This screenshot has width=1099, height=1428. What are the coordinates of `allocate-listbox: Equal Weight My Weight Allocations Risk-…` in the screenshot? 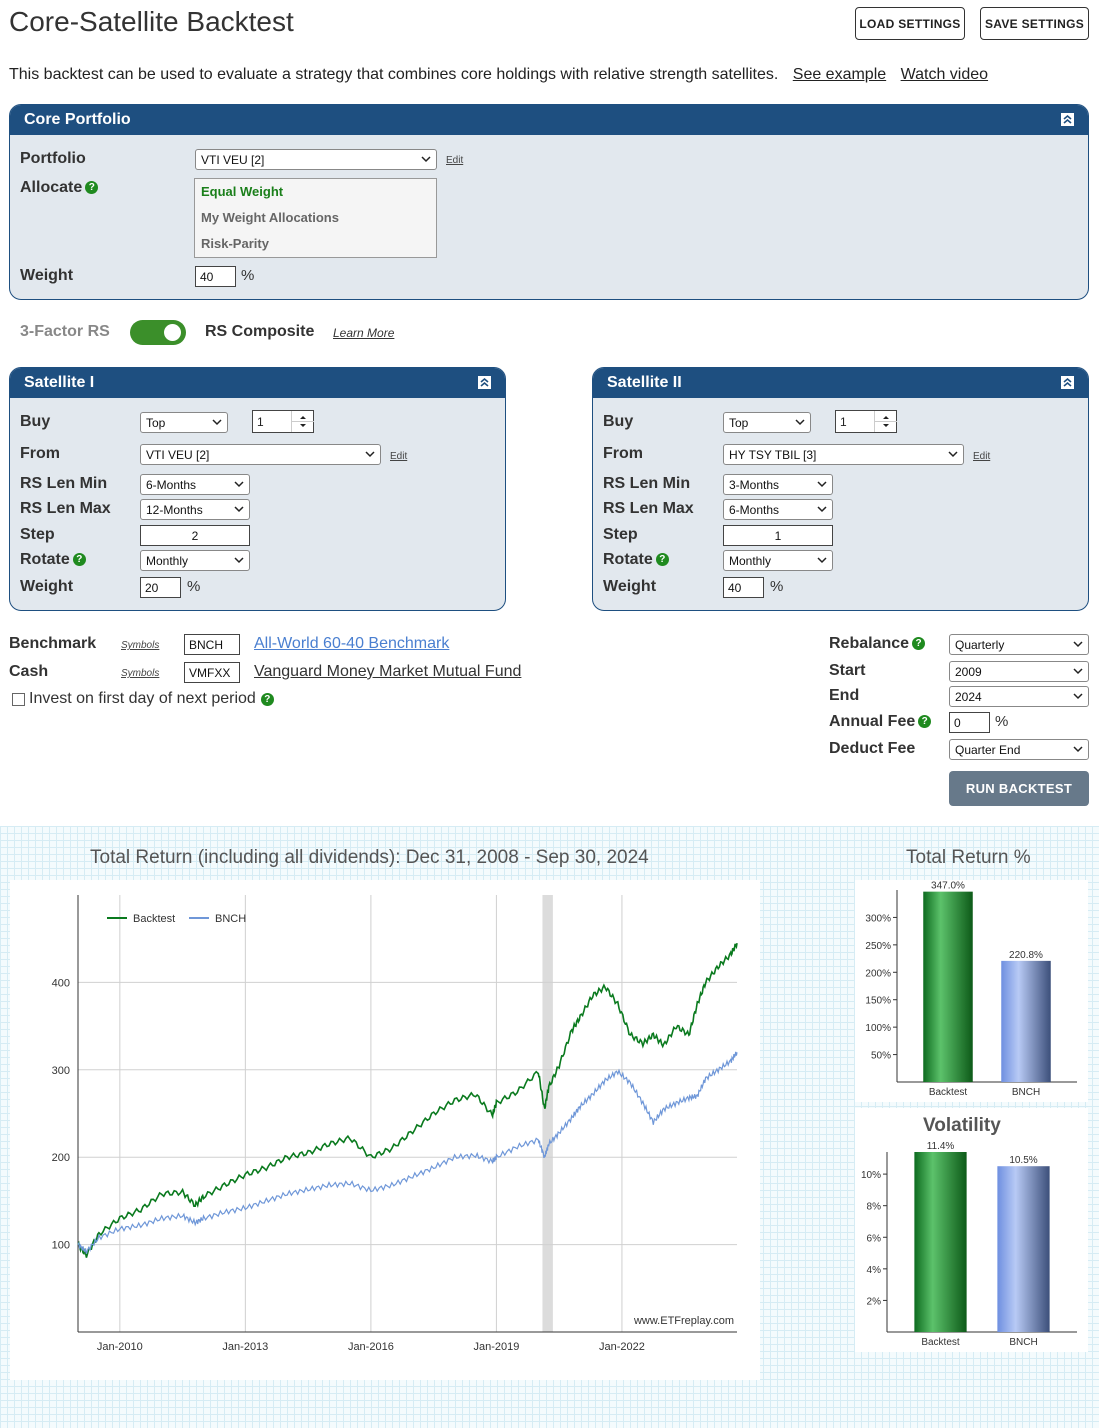 It's located at (315, 218).